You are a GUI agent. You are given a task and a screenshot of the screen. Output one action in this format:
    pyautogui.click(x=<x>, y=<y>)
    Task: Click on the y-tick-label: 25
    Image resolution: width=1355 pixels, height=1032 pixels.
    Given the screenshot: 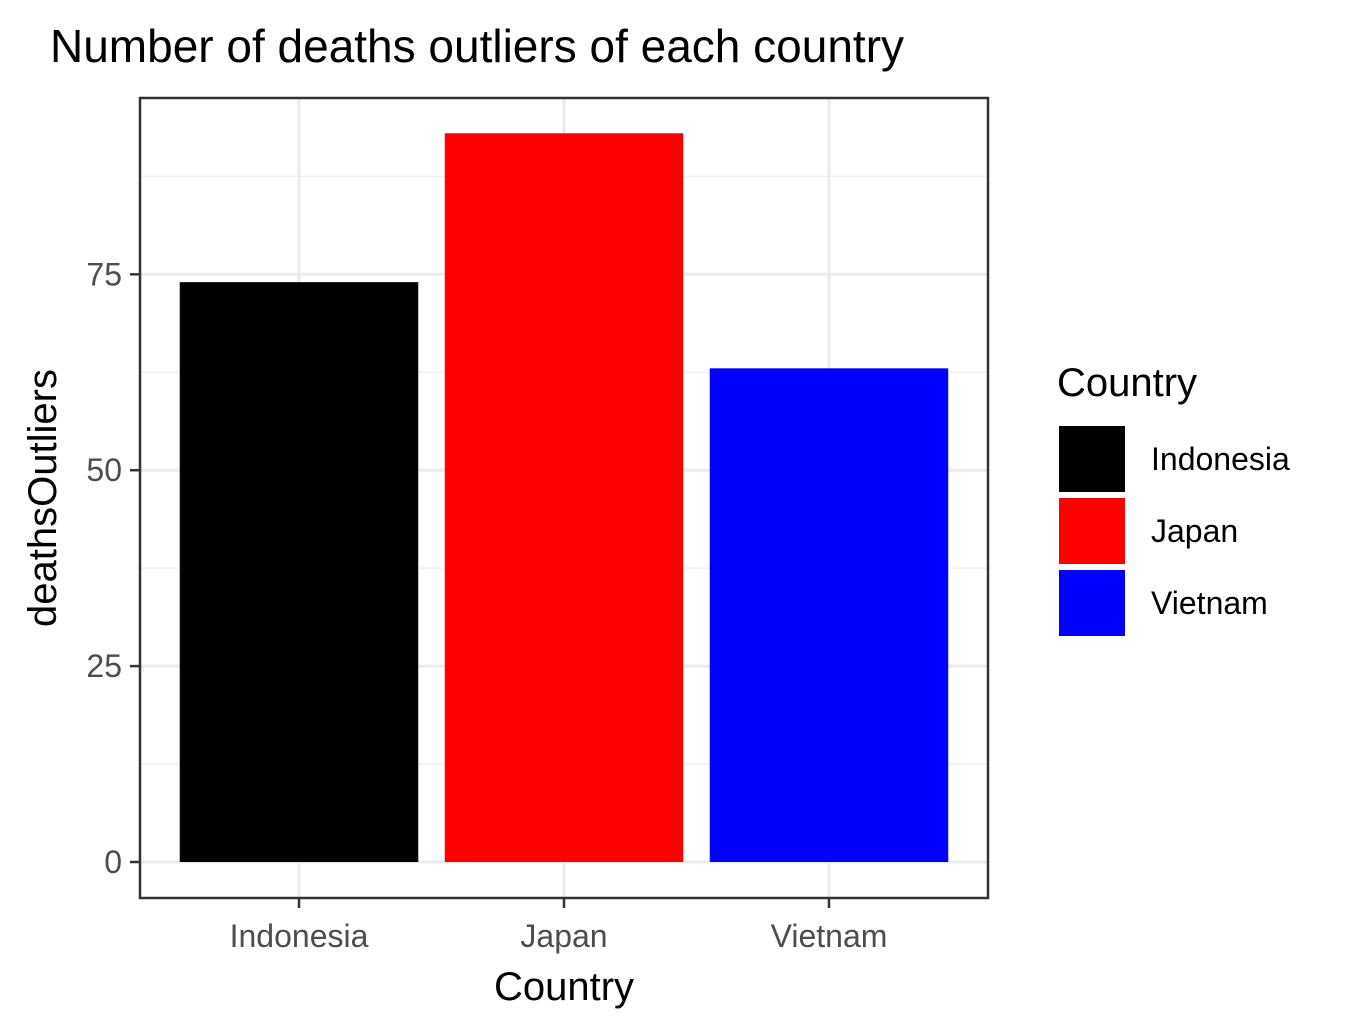 What is the action you would take?
    pyautogui.click(x=104, y=666)
    